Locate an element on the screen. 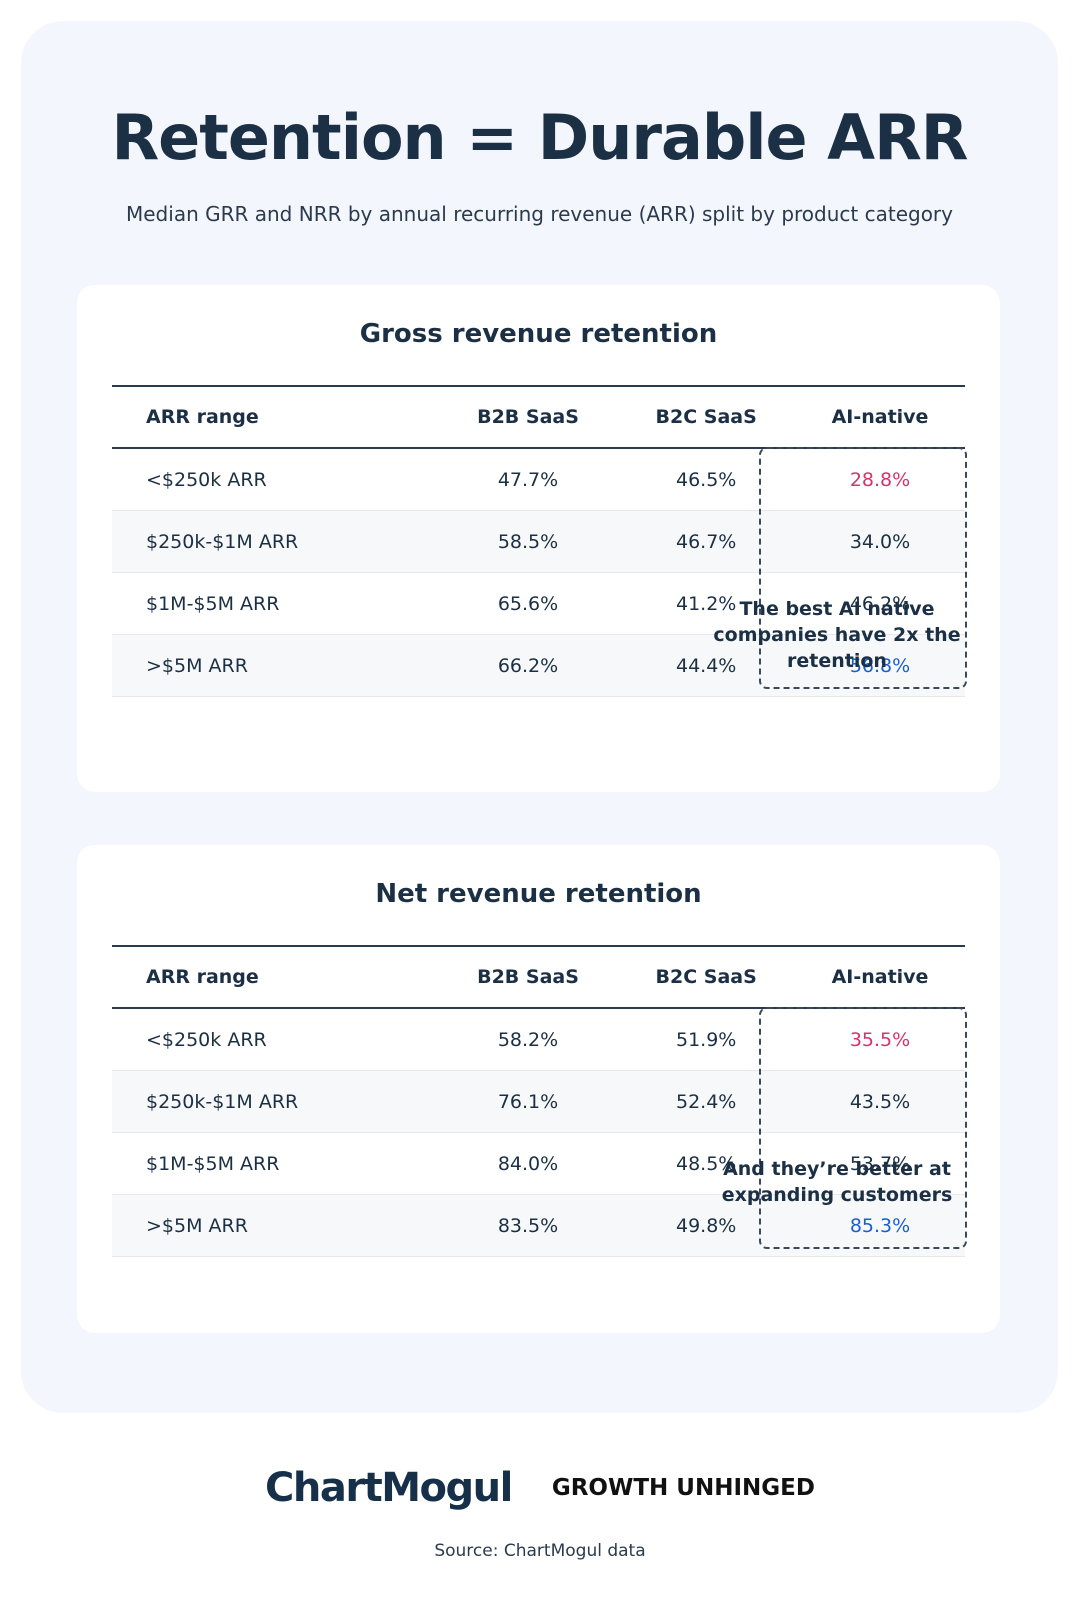  cell: 46.7% is located at coordinates (706, 541).